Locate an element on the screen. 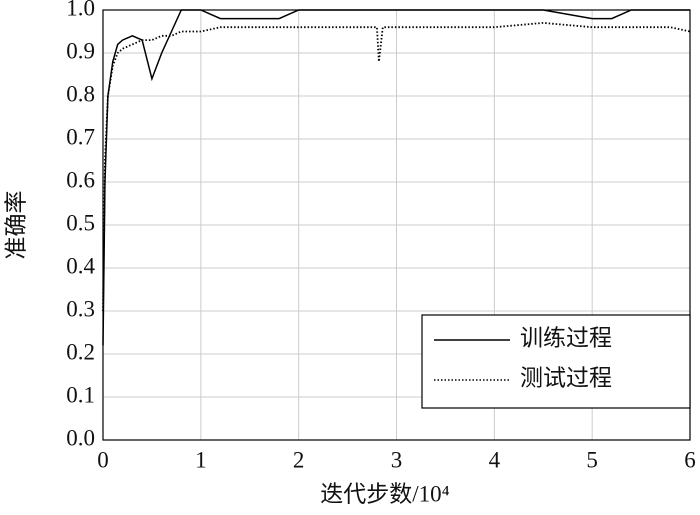 The image size is (700, 515). x-tick-label: 6 is located at coordinates (690, 459).